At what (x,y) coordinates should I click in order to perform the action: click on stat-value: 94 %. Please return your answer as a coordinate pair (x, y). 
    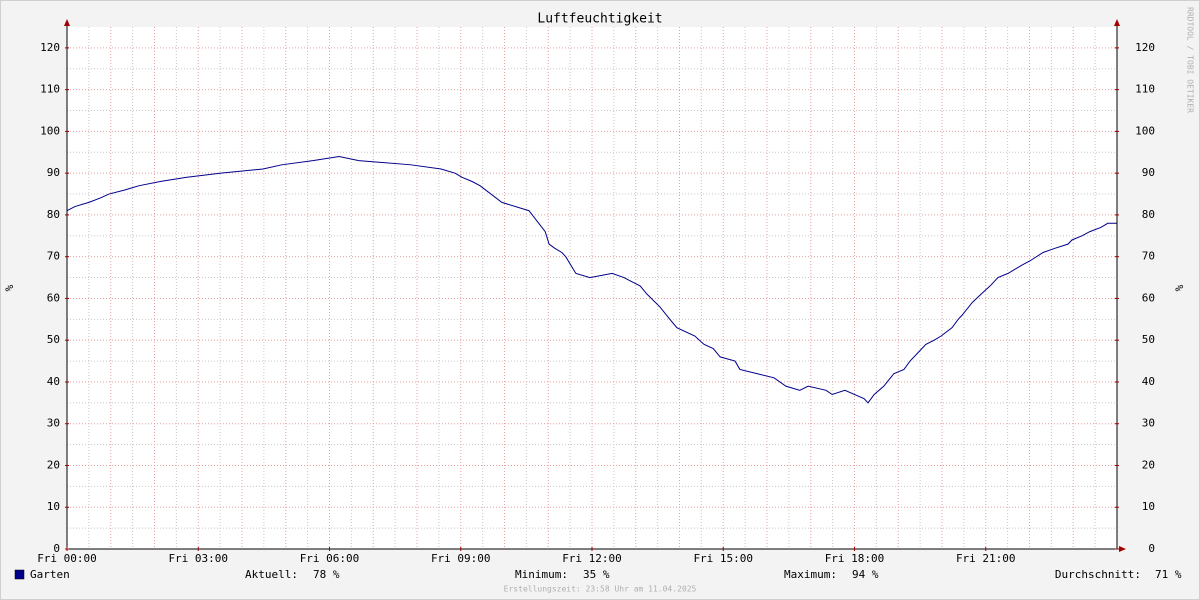
    Looking at the image, I should click on (865, 574).